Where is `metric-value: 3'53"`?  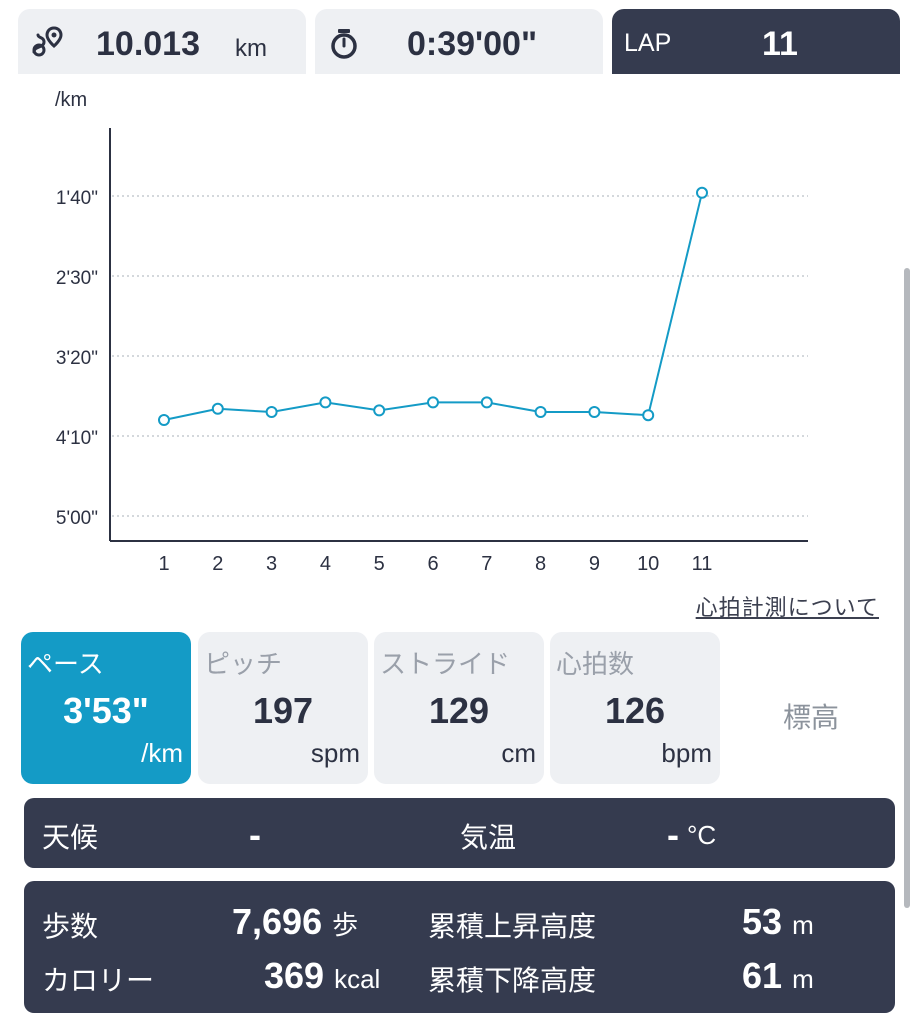 metric-value: 3'53" is located at coordinates (106, 710).